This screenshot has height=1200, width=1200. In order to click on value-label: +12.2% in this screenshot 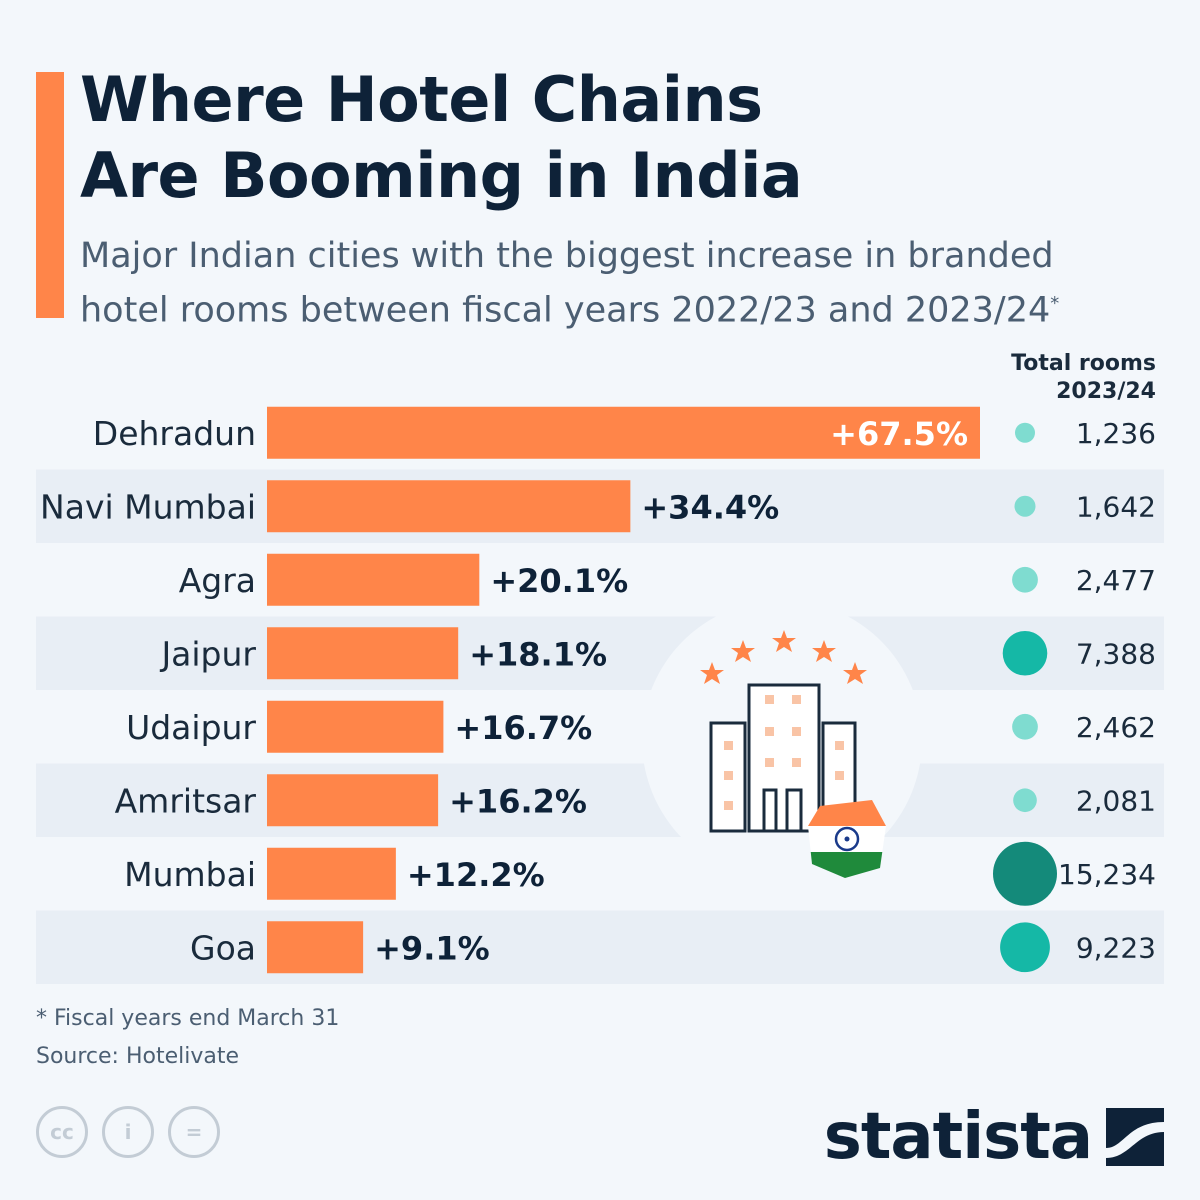, I will do `click(476, 875)`.